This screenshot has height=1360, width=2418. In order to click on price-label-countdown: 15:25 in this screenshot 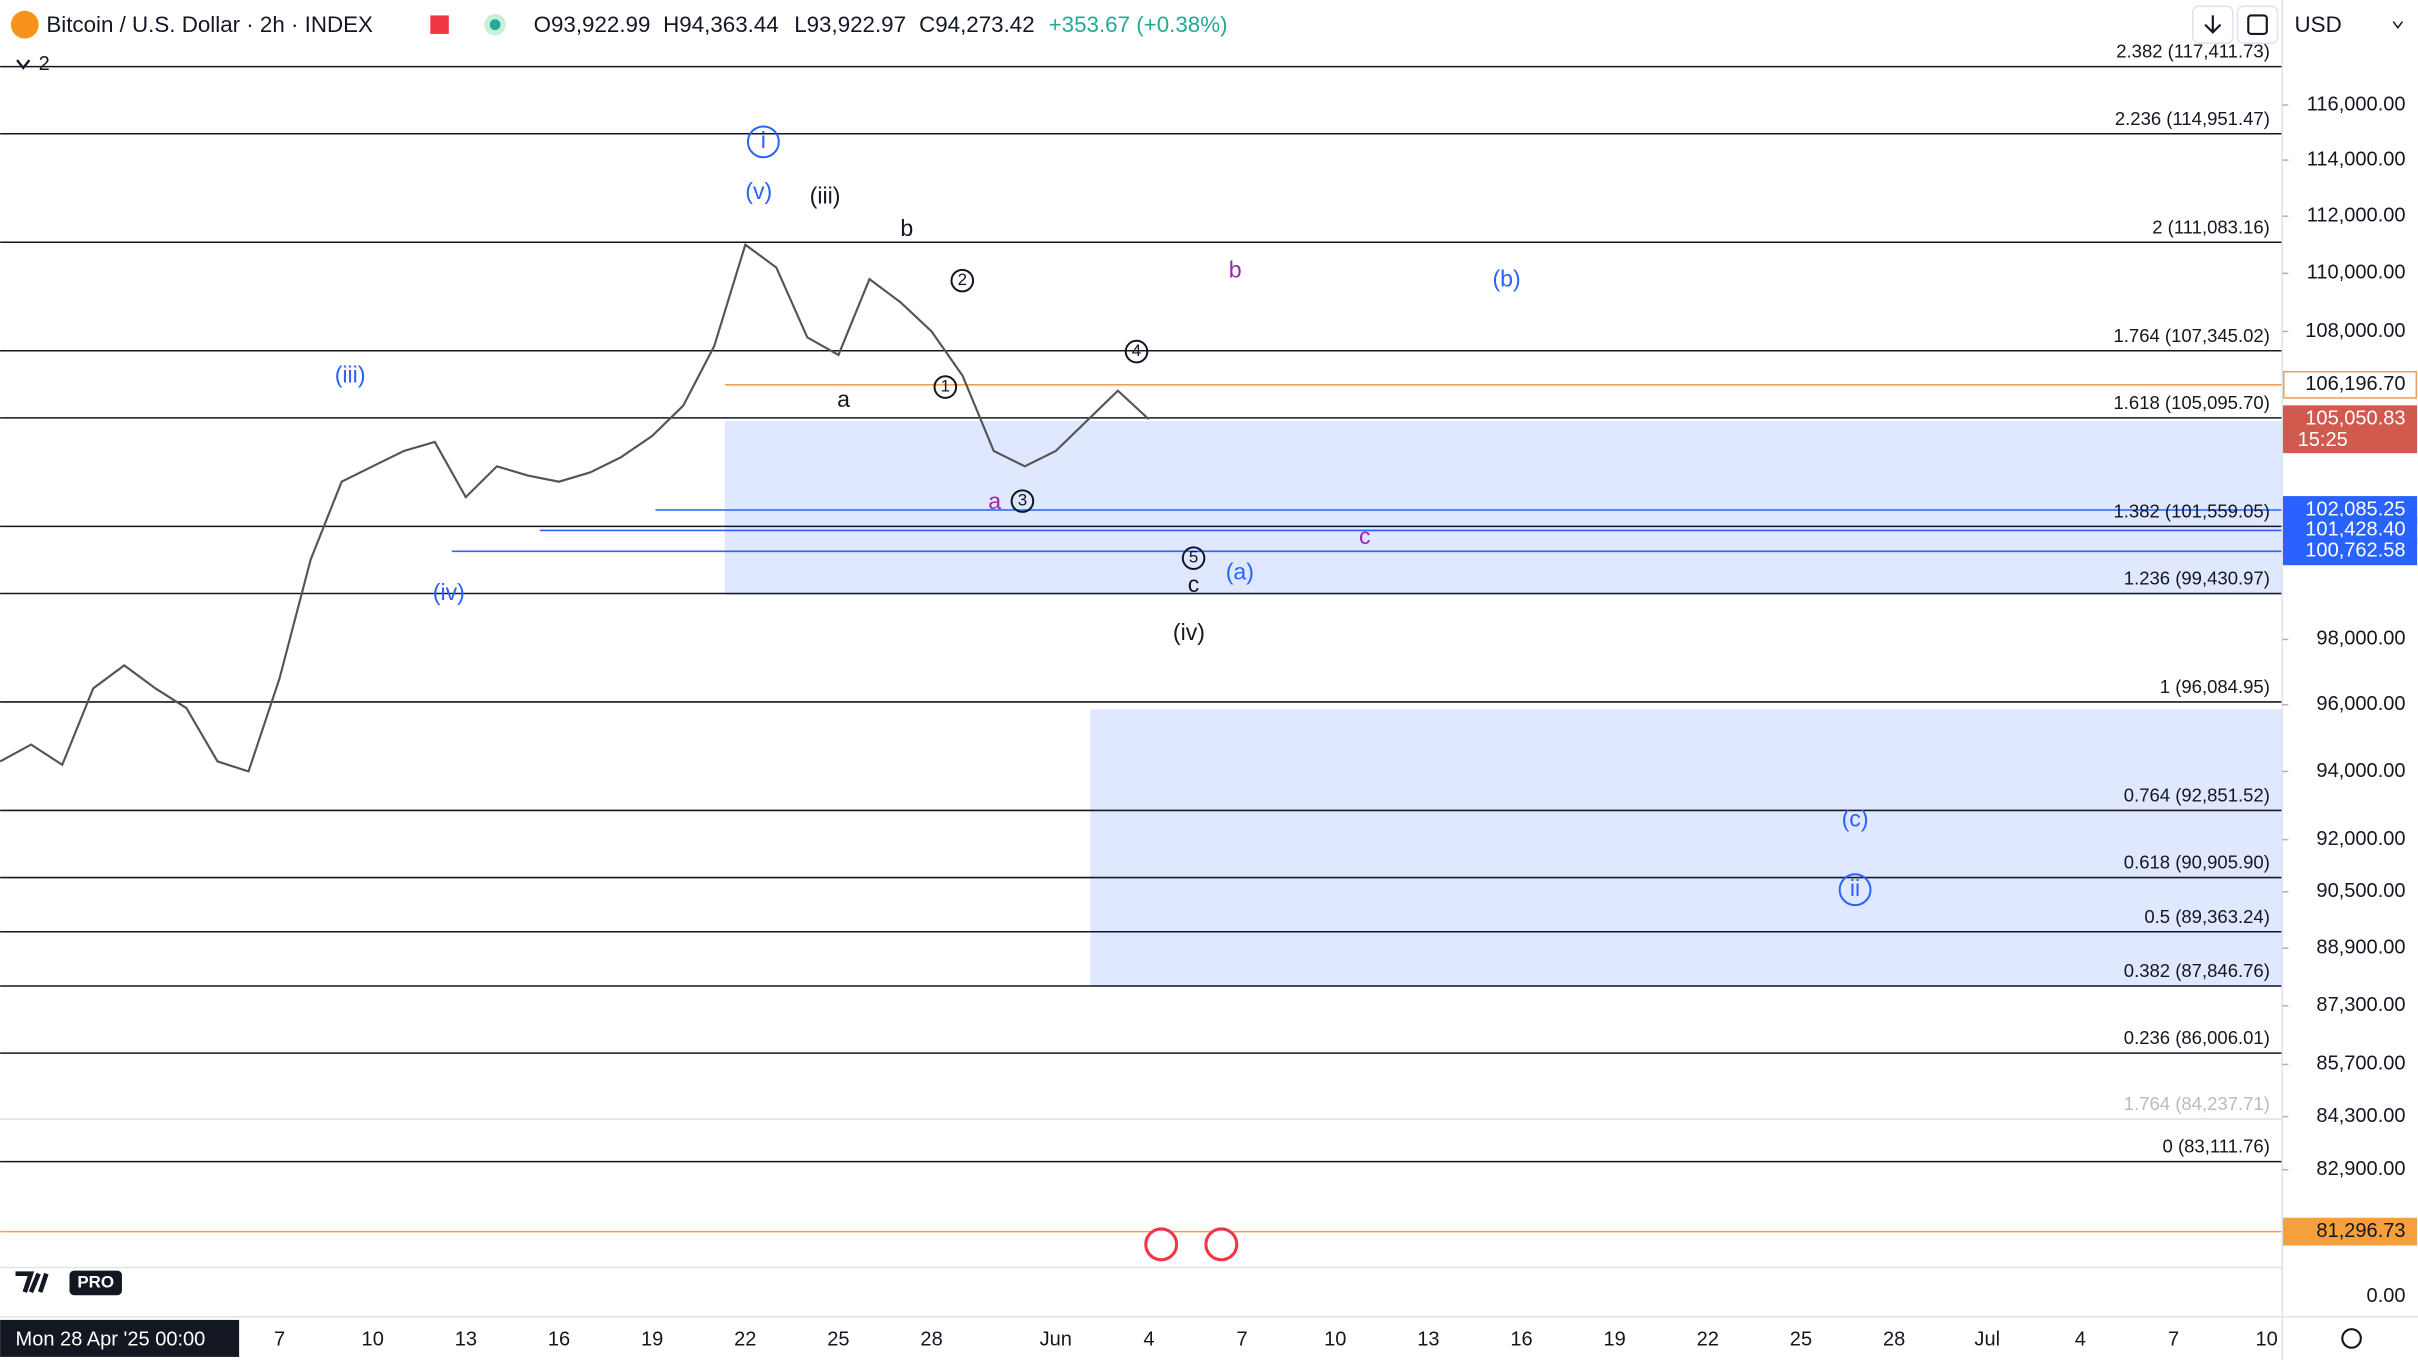, I will do `click(2323, 440)`.